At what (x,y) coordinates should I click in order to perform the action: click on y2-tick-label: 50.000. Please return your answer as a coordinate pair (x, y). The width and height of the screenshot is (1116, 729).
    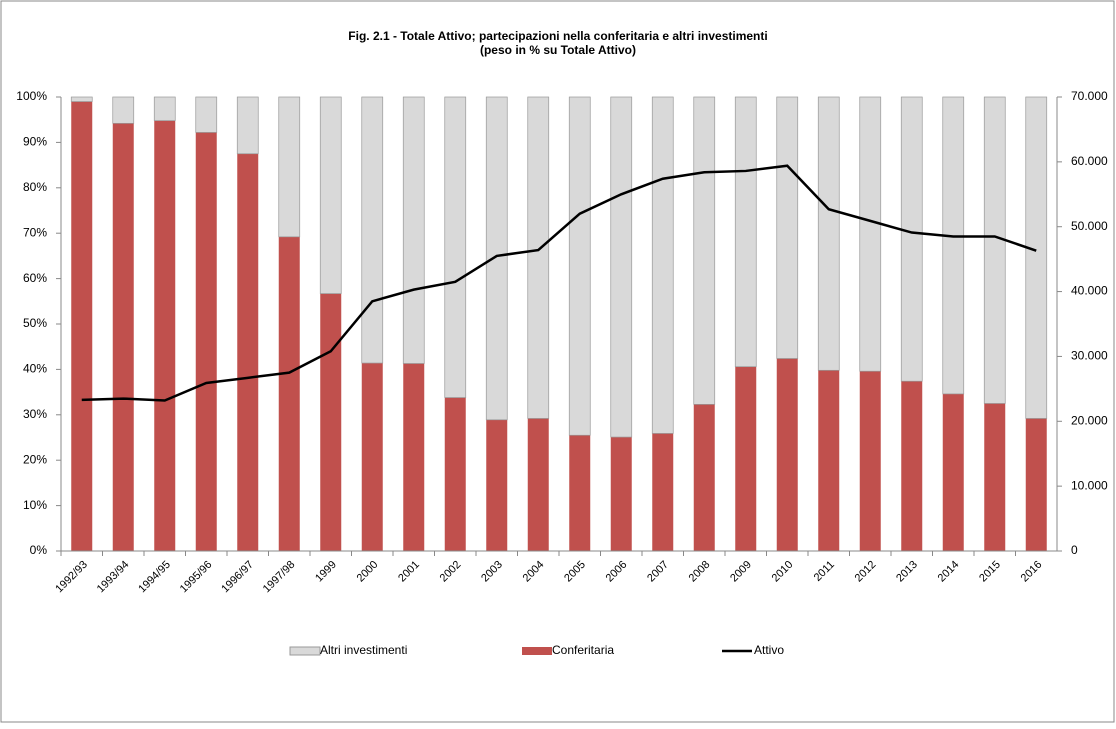
    Looking at the image, I should click on (1089, 226).